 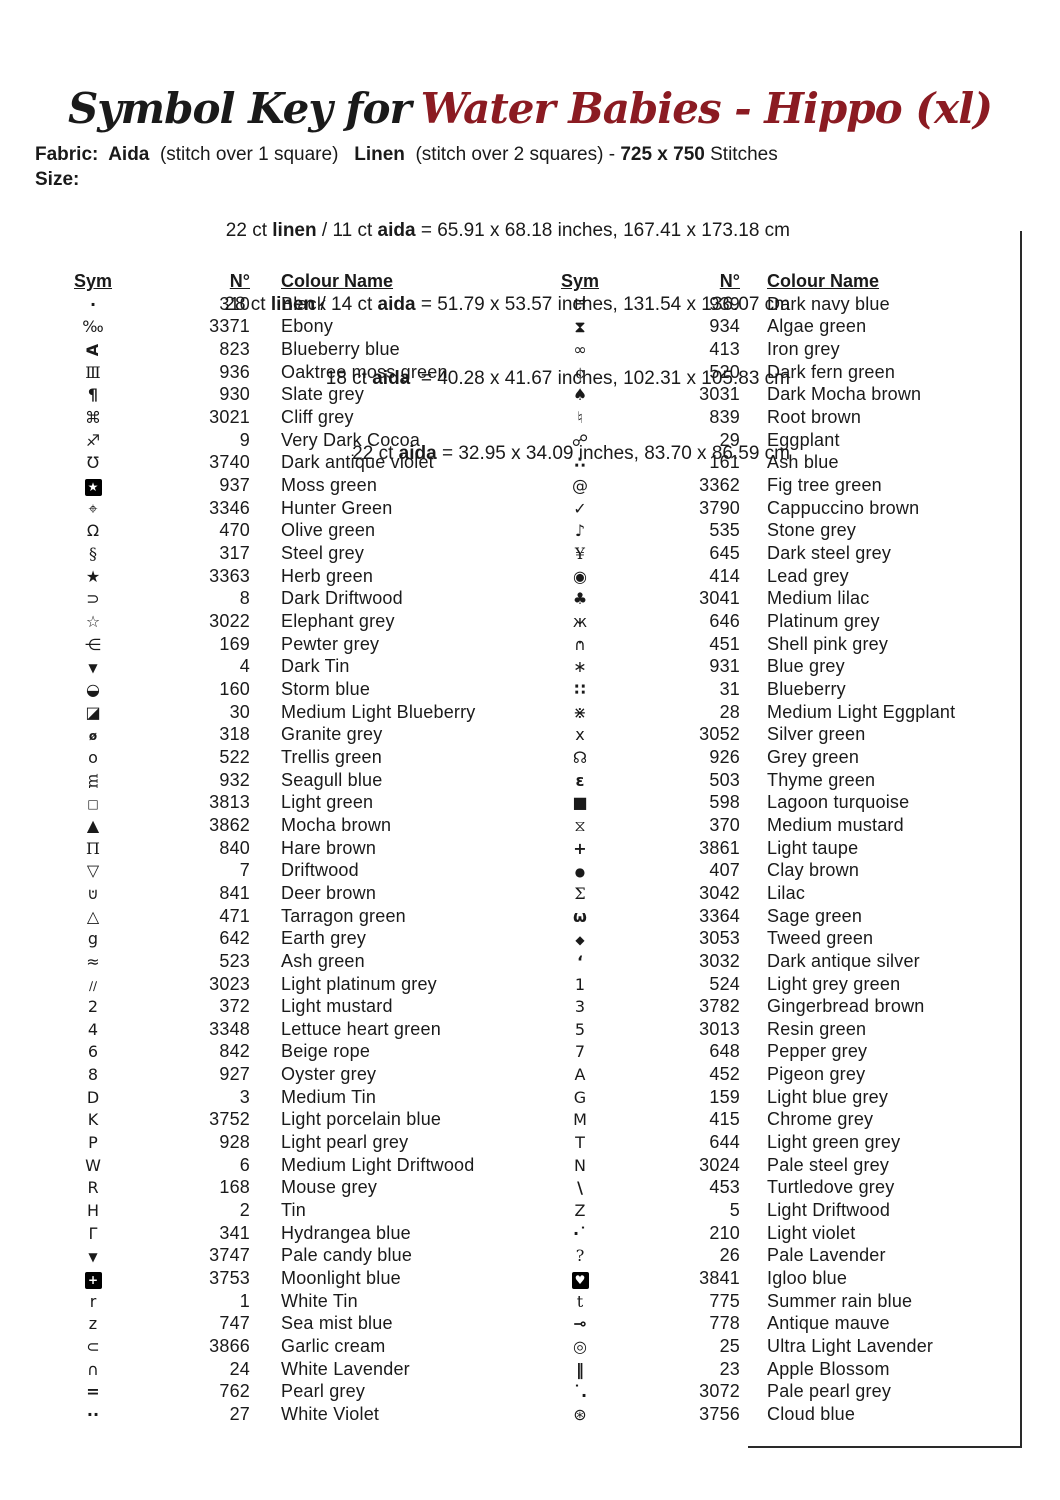 I want to click on table-row: Ħ 939 Dark navy blue, so click(x=787, y=304).